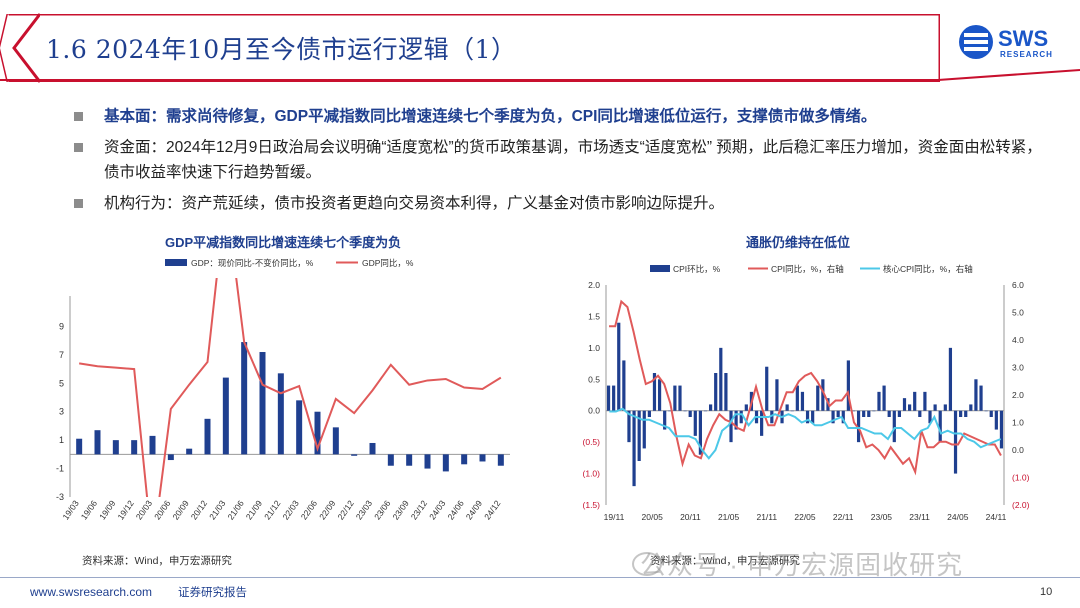 The image size is (1080, 608). I want to click on chart1-x-tick: 21/09, so click(254, 509).